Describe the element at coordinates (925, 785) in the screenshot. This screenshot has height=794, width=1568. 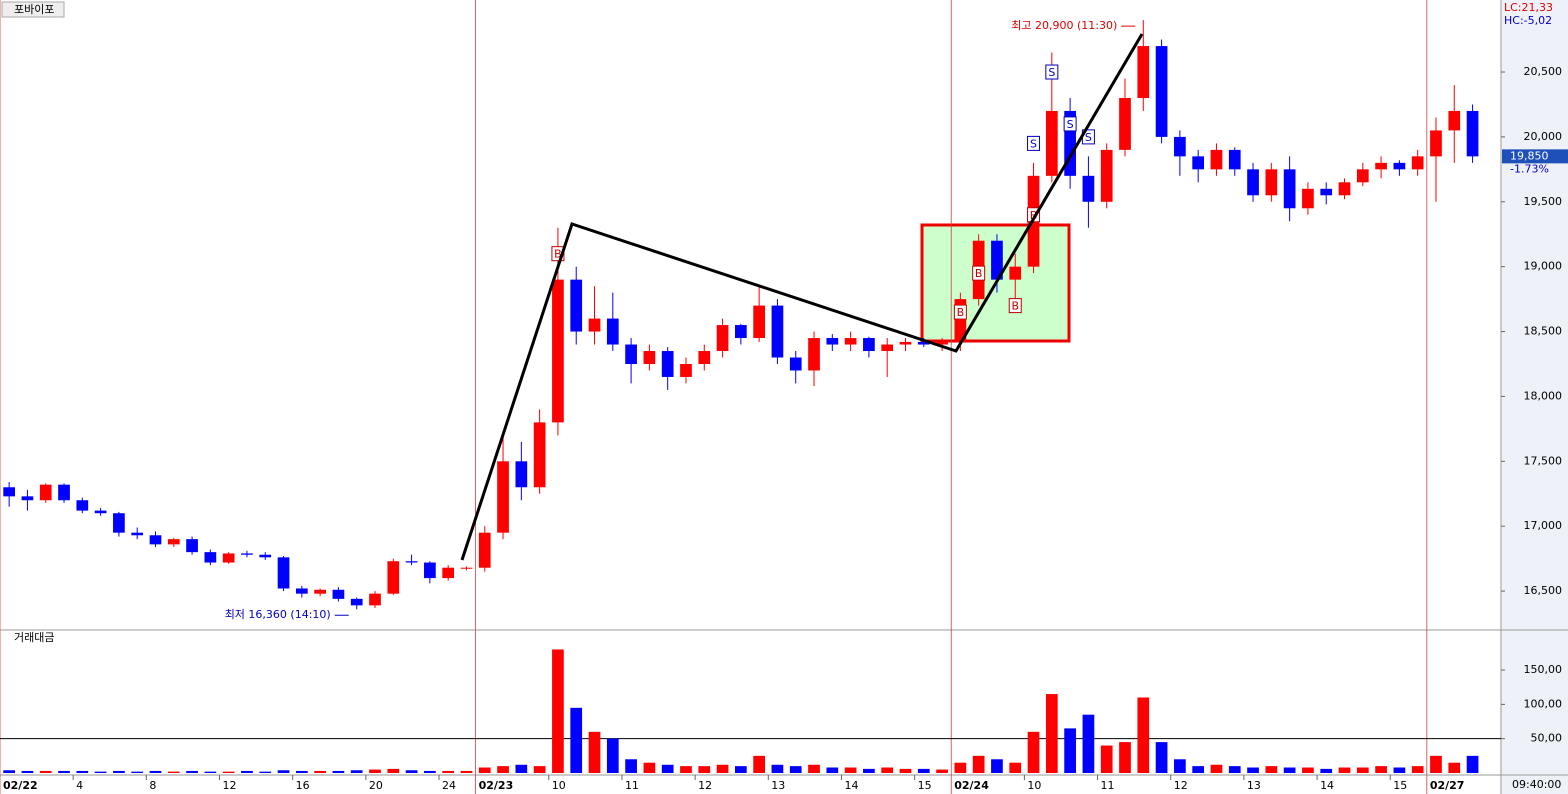
I see `x-tick-label: 15` at that location.